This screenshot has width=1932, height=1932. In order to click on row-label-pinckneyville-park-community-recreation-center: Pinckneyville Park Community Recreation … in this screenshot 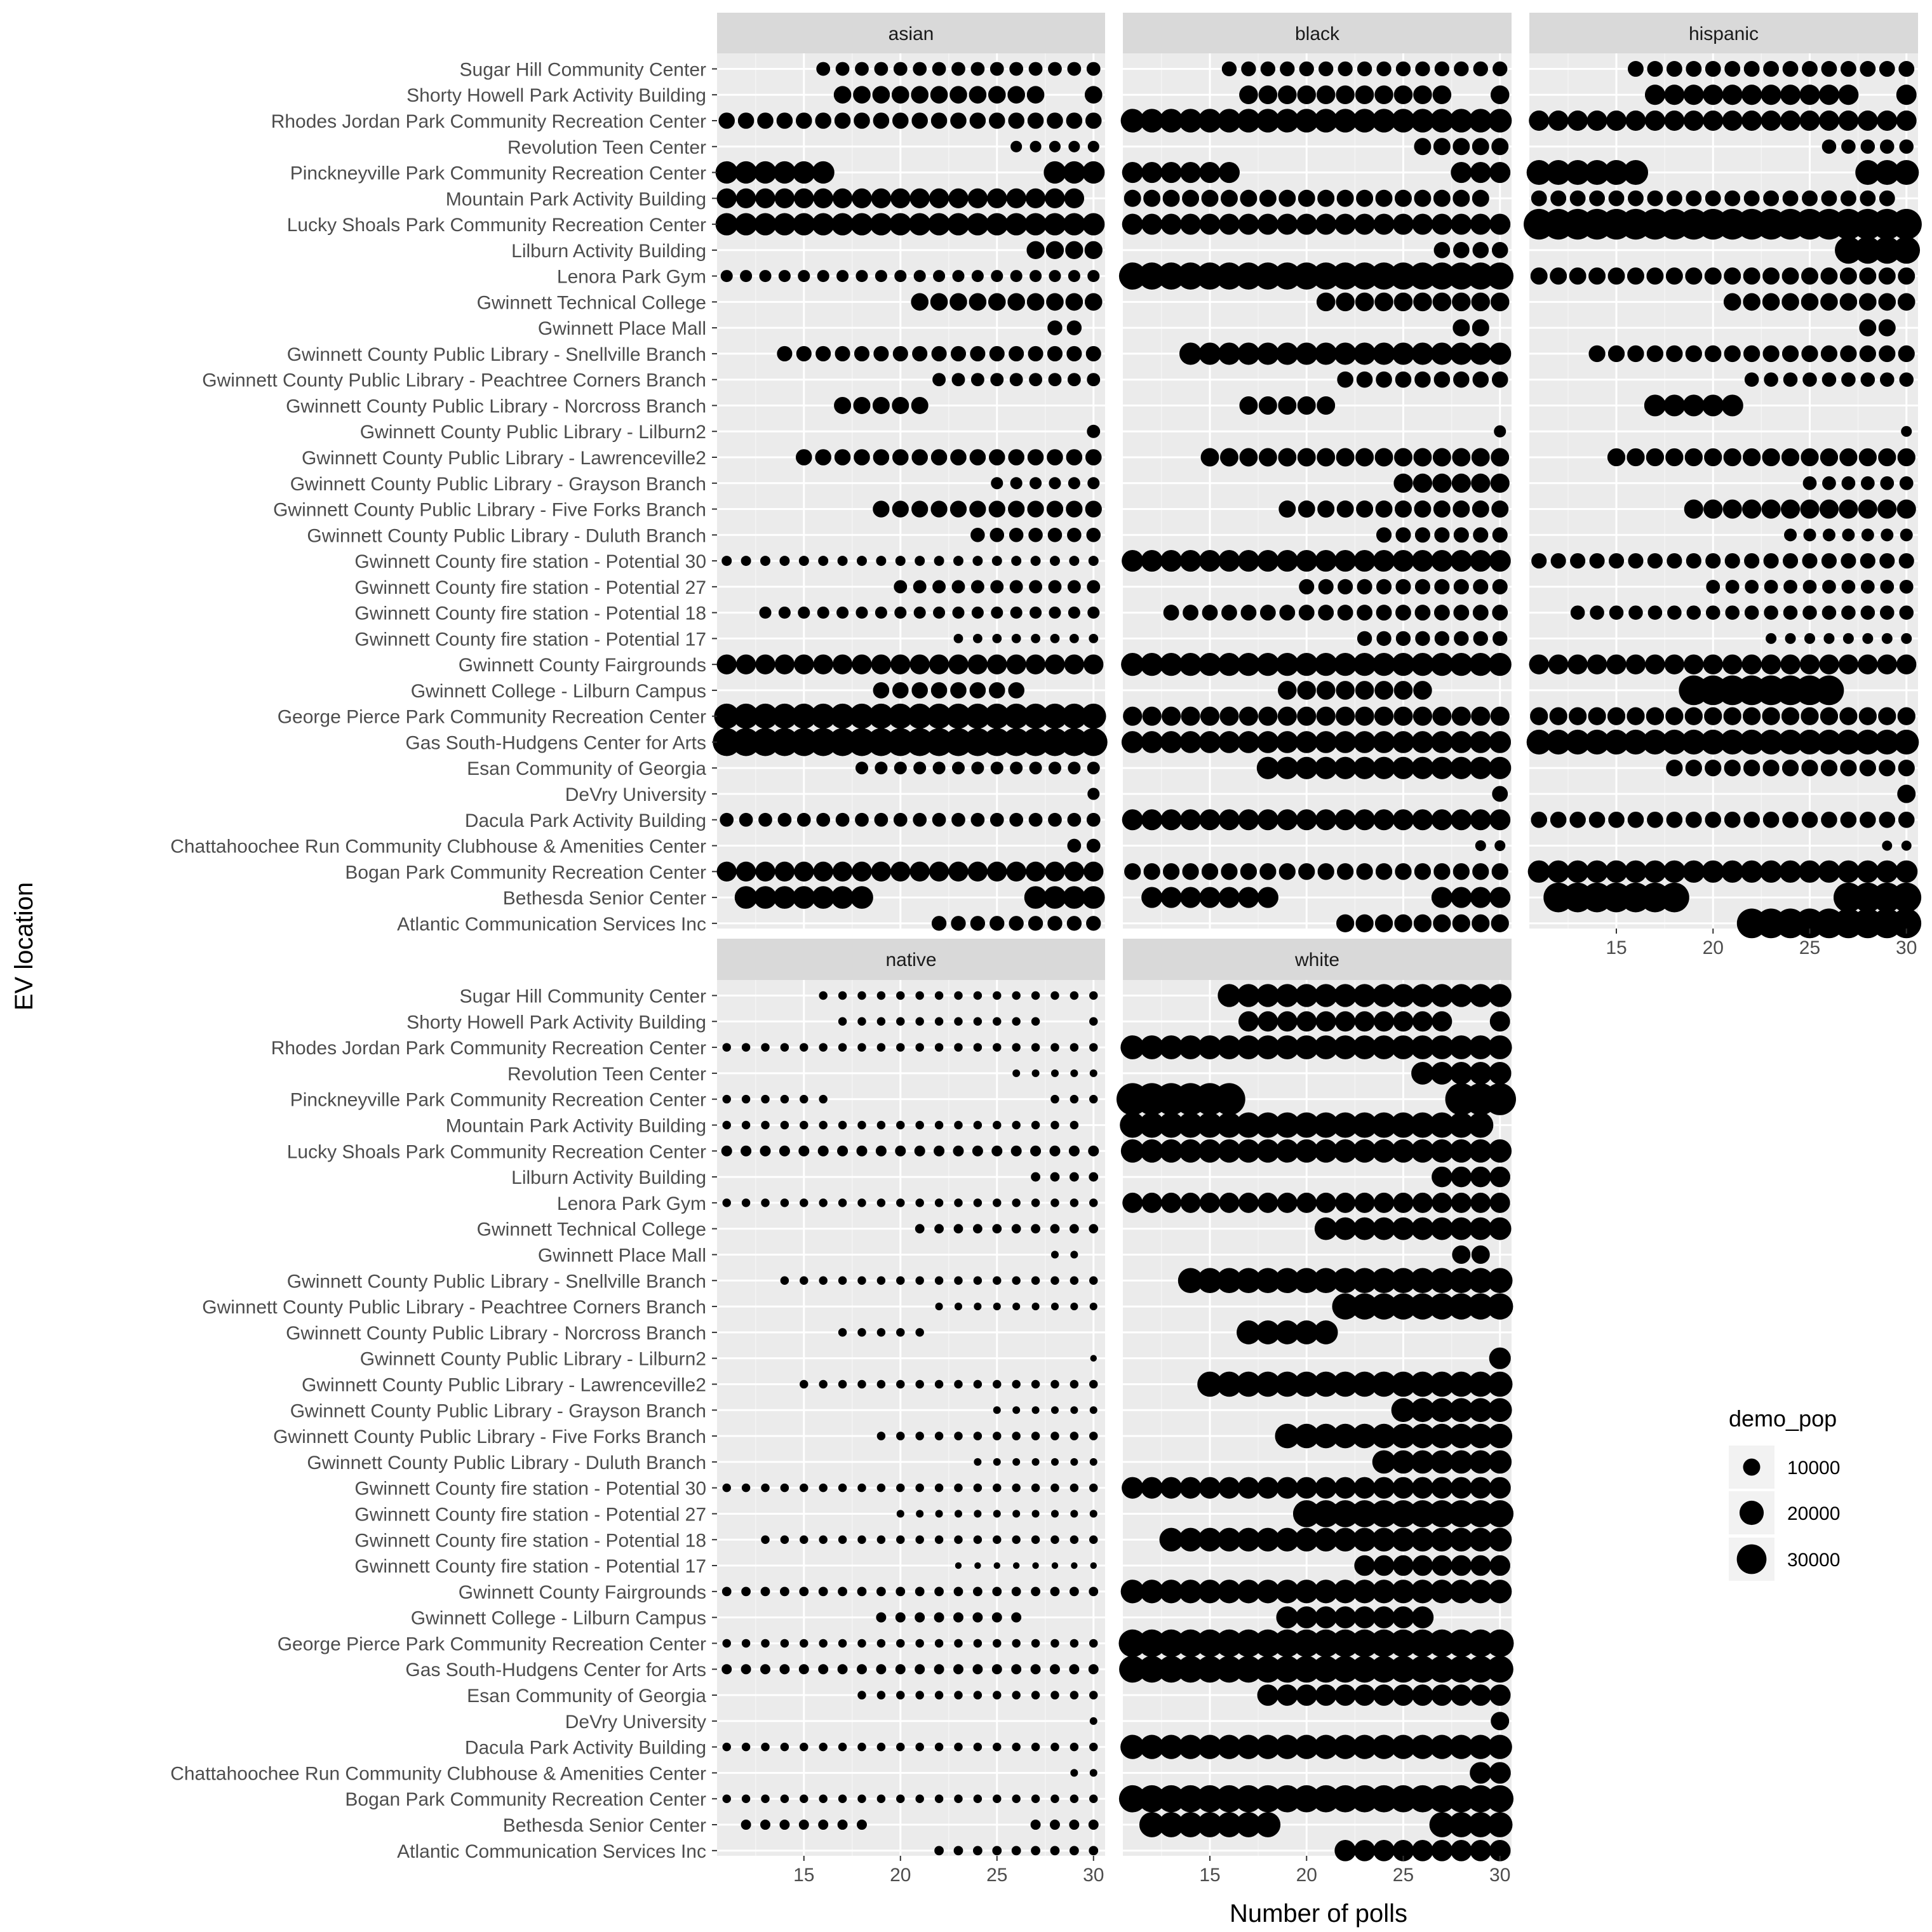, I will do `click(498, 1100)`.